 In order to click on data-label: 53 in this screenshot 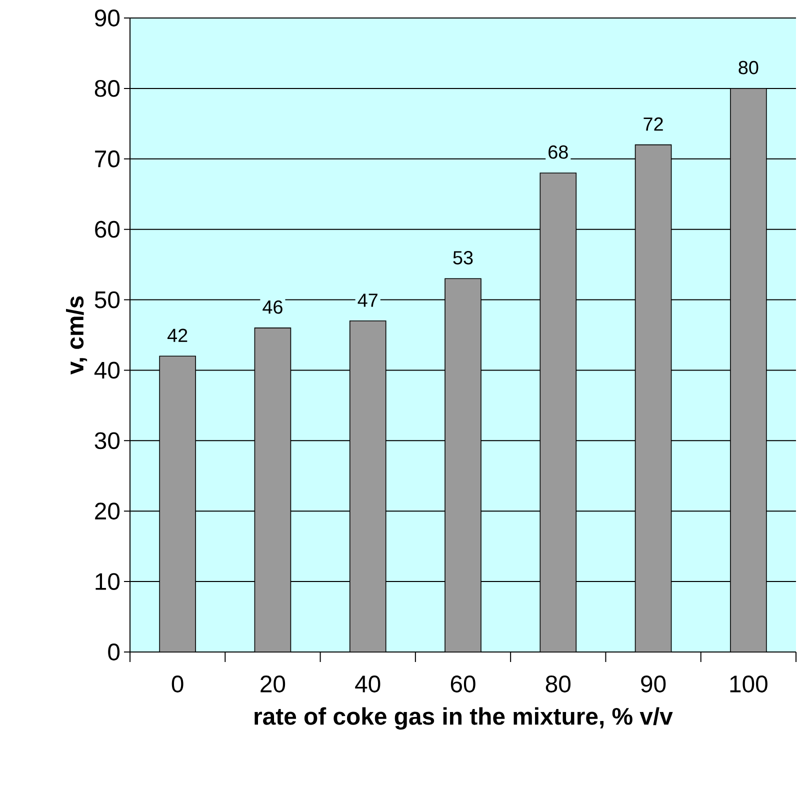, I will do `click(463, 257)`.